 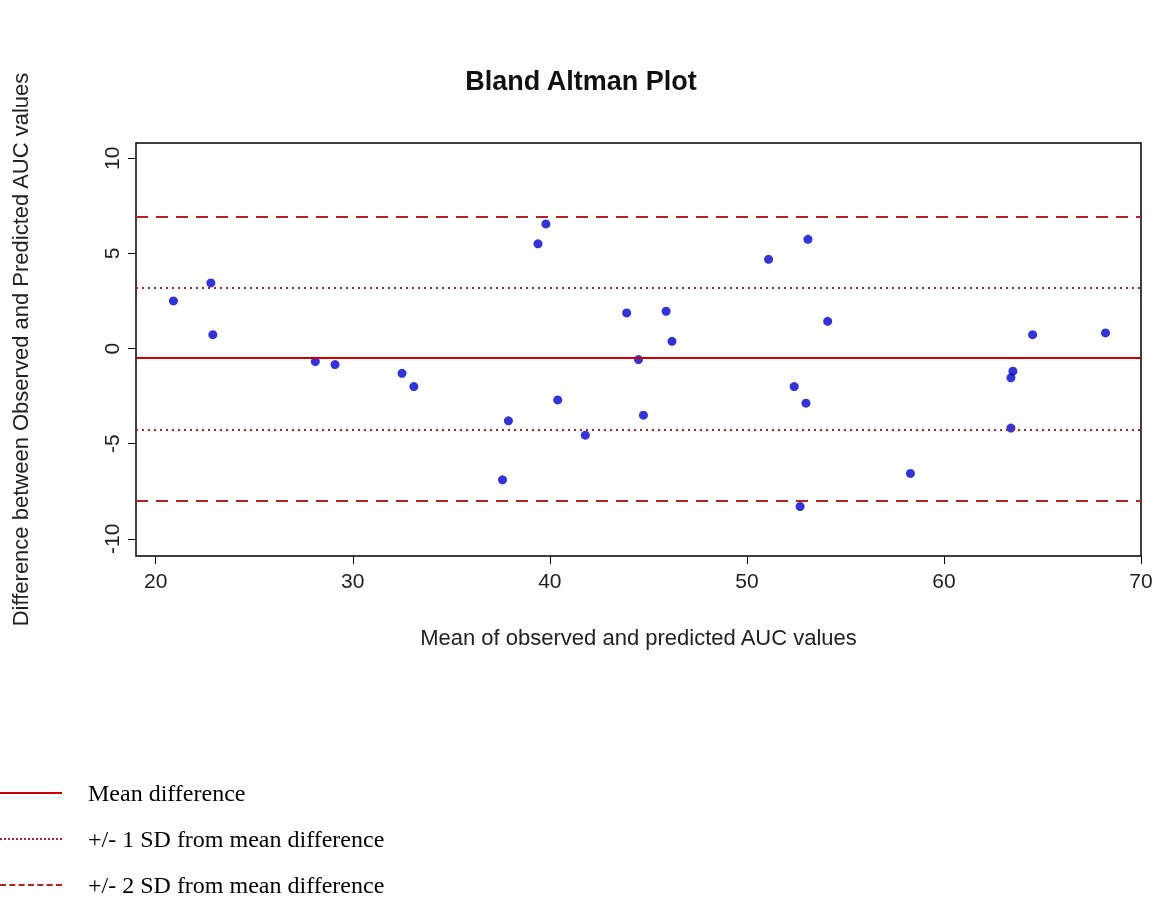 What do you see at coordinates (236, 885) in the screenshot?
I see `legend-label: +/- 2 SD from mean difference` at bounding box center [236, 885].